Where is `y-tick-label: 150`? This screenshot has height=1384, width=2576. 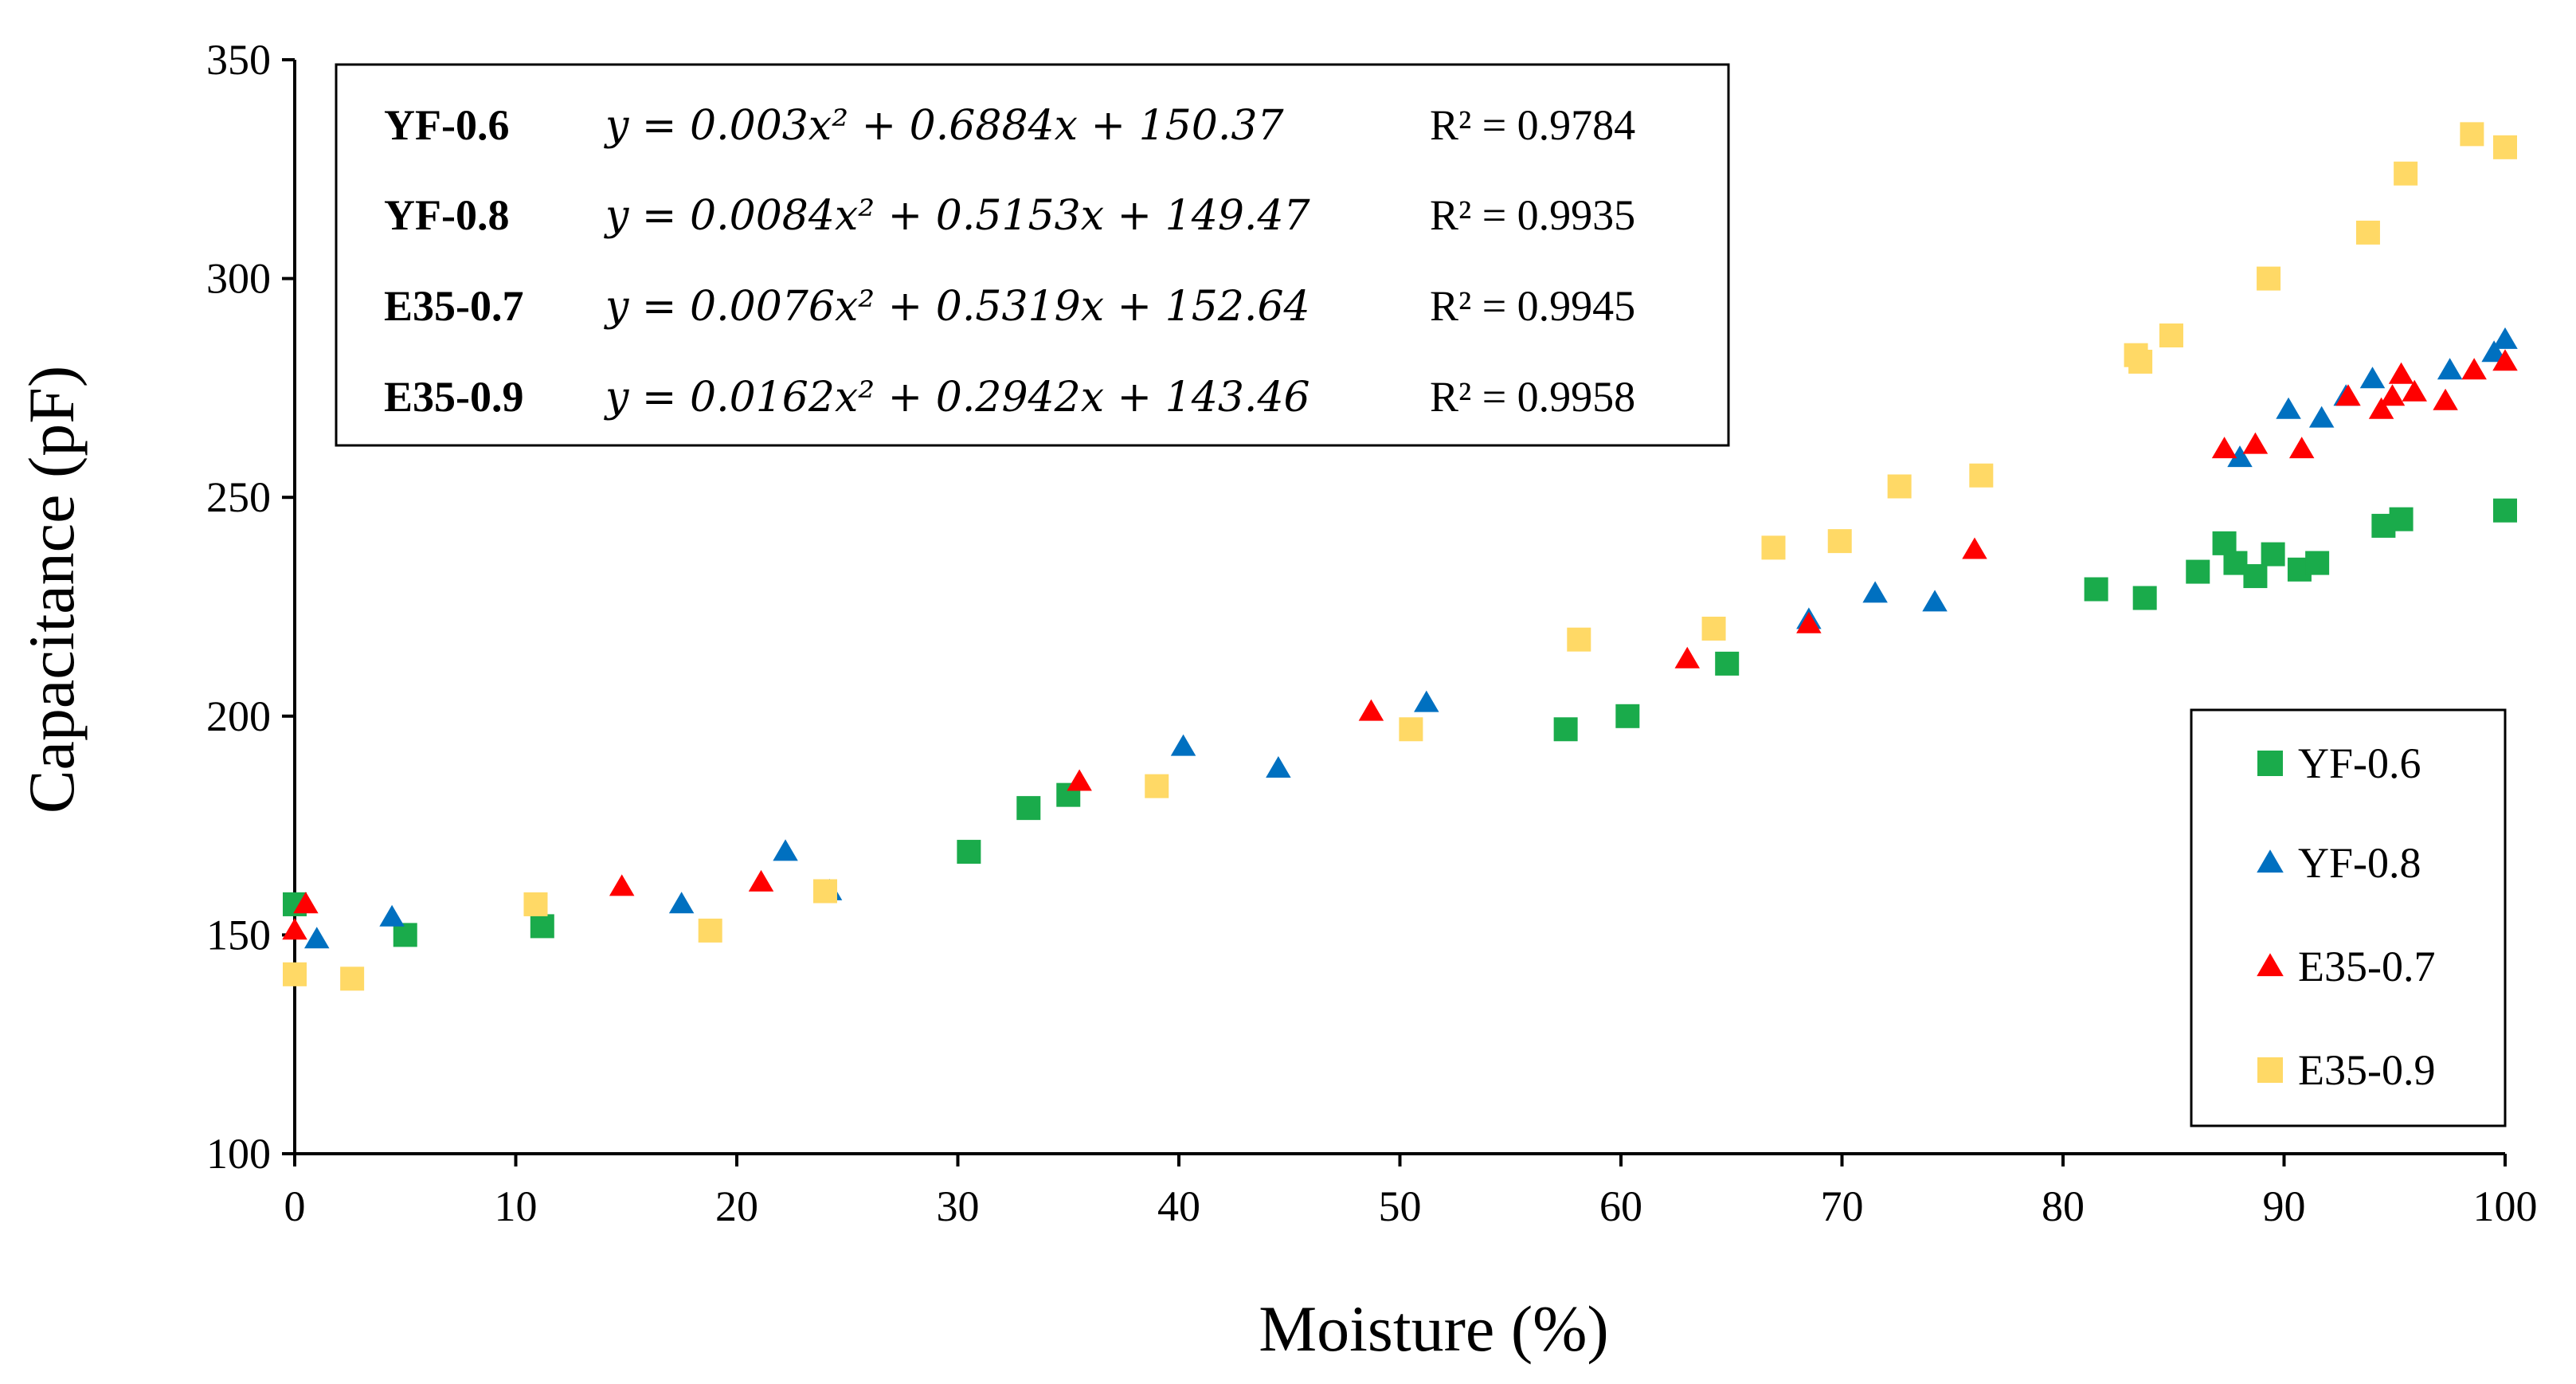 y-tick-label: 150 is located at coordinates (238, 935).